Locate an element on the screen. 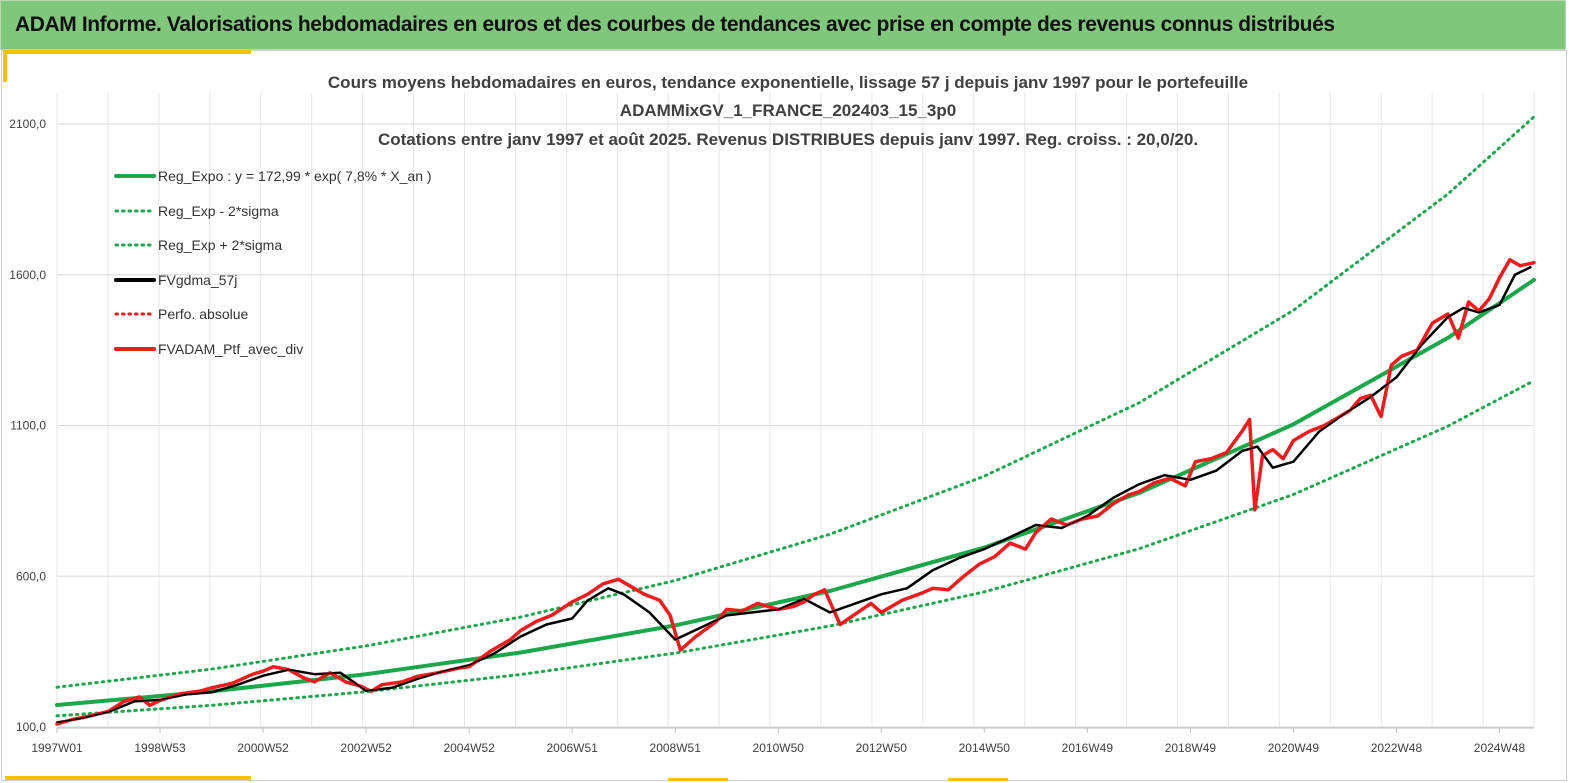 This screenshot has width=1569, height=783. gold-accent-top is located at coordinates (128, 52).